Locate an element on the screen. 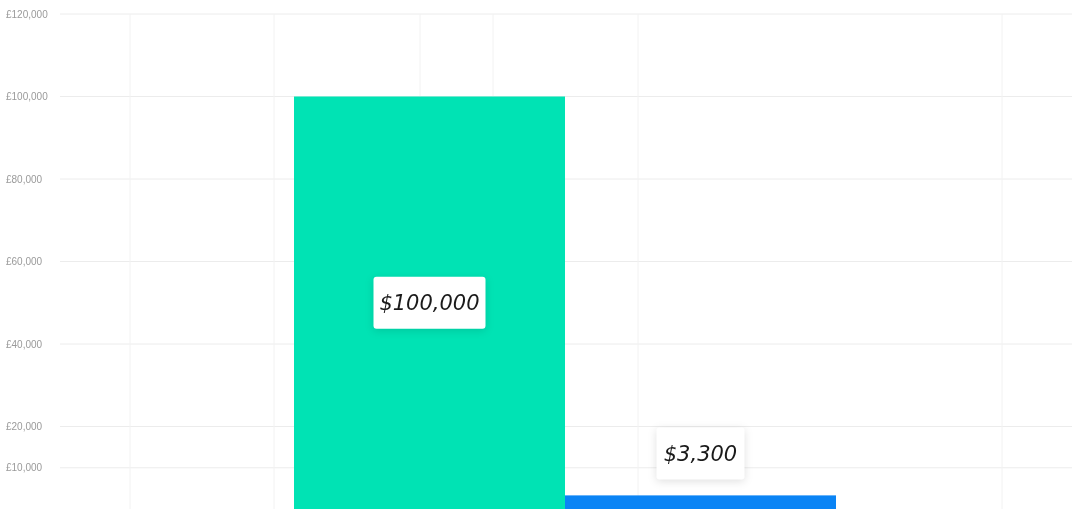  y-tick-label: £20,000 is located at coordinates (24, 426).